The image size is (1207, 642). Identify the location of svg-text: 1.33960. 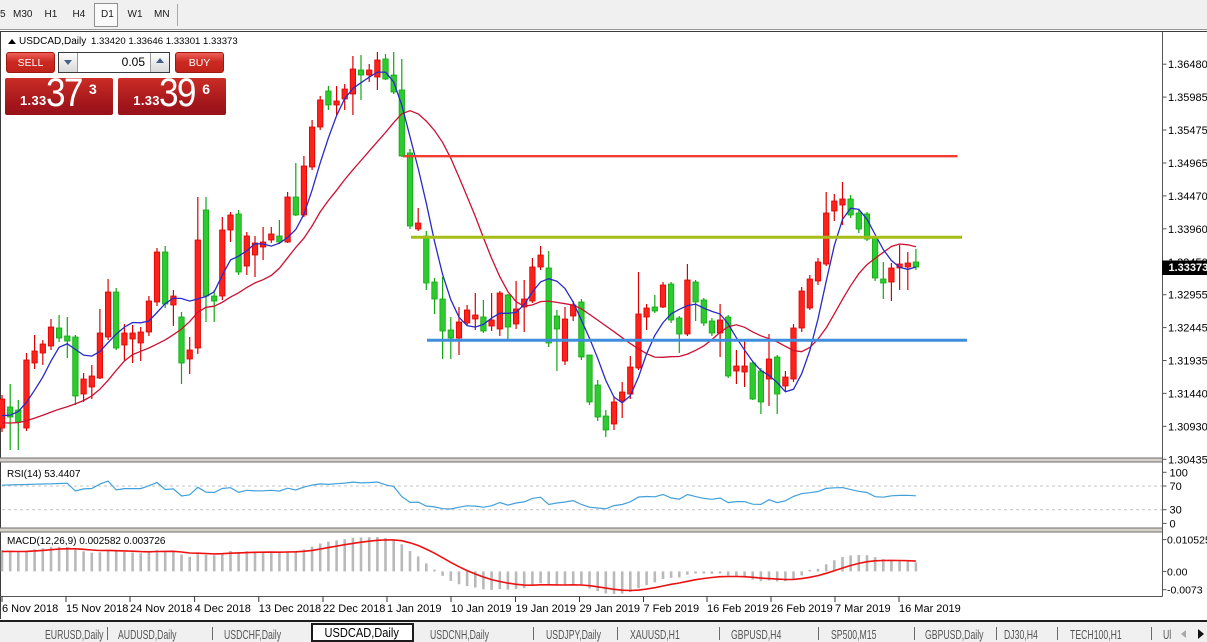
(1187, 230).